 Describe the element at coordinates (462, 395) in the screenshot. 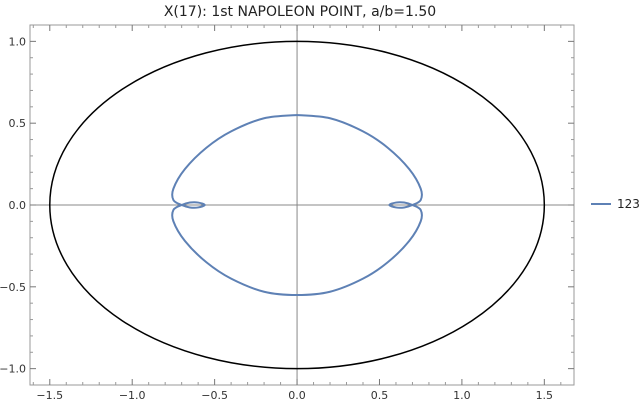

I see `x-tick-label: 1.0` at that location.